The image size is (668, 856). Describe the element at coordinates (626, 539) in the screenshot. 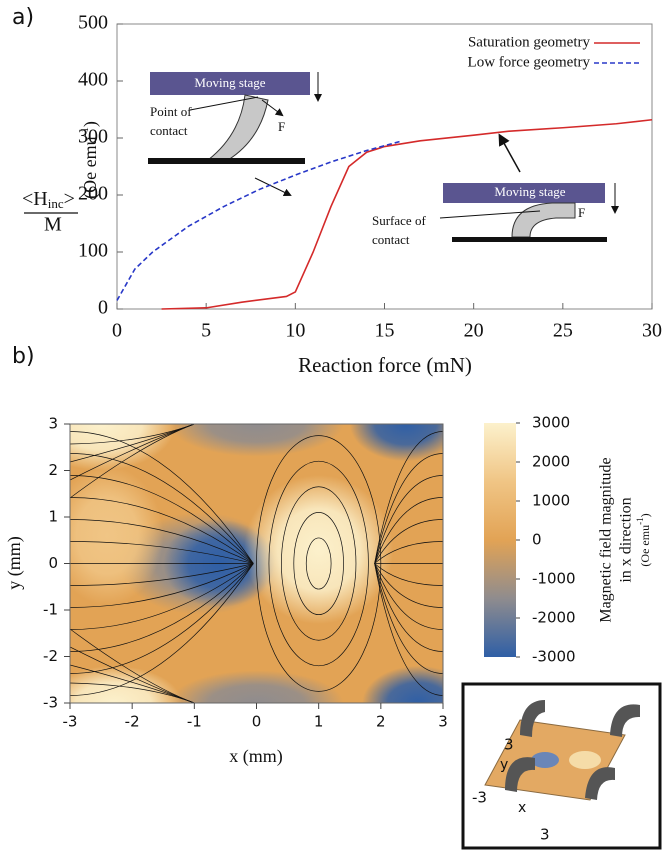

I see `colorbar-label: in x direction` at that location.